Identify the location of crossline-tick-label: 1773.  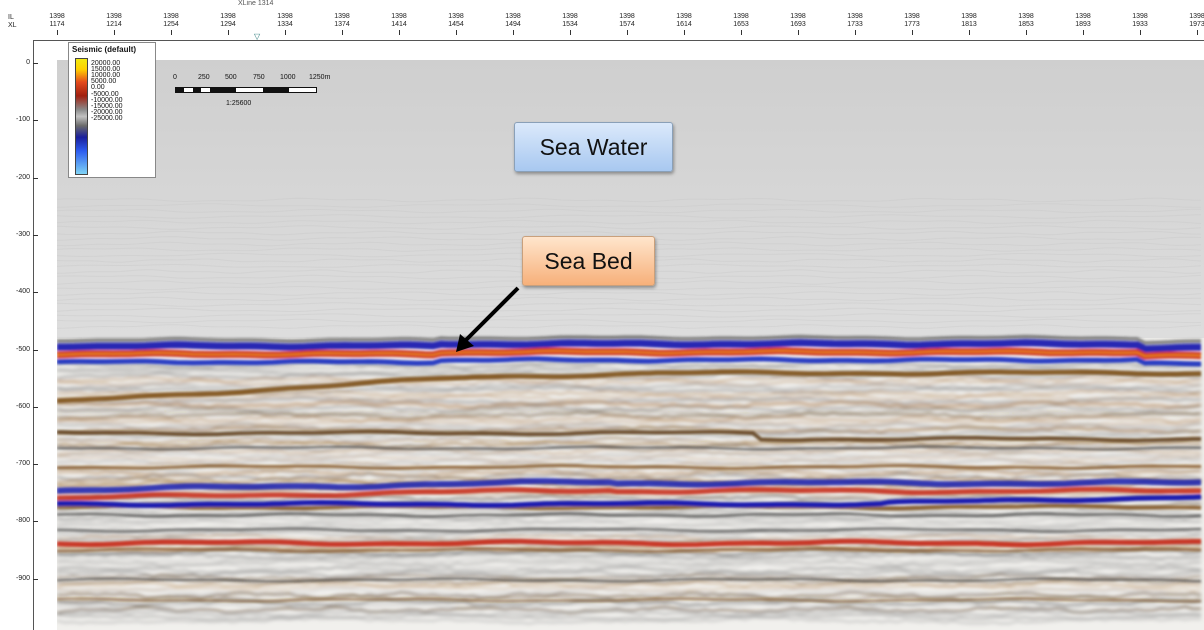
(912, 24).